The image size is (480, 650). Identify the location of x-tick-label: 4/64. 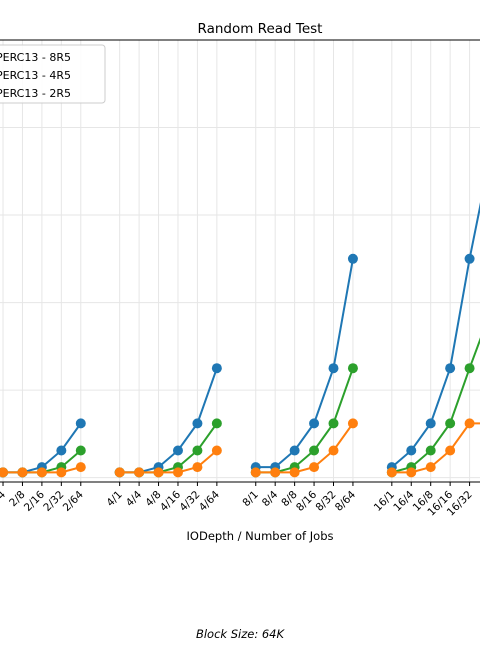
(209, 500).